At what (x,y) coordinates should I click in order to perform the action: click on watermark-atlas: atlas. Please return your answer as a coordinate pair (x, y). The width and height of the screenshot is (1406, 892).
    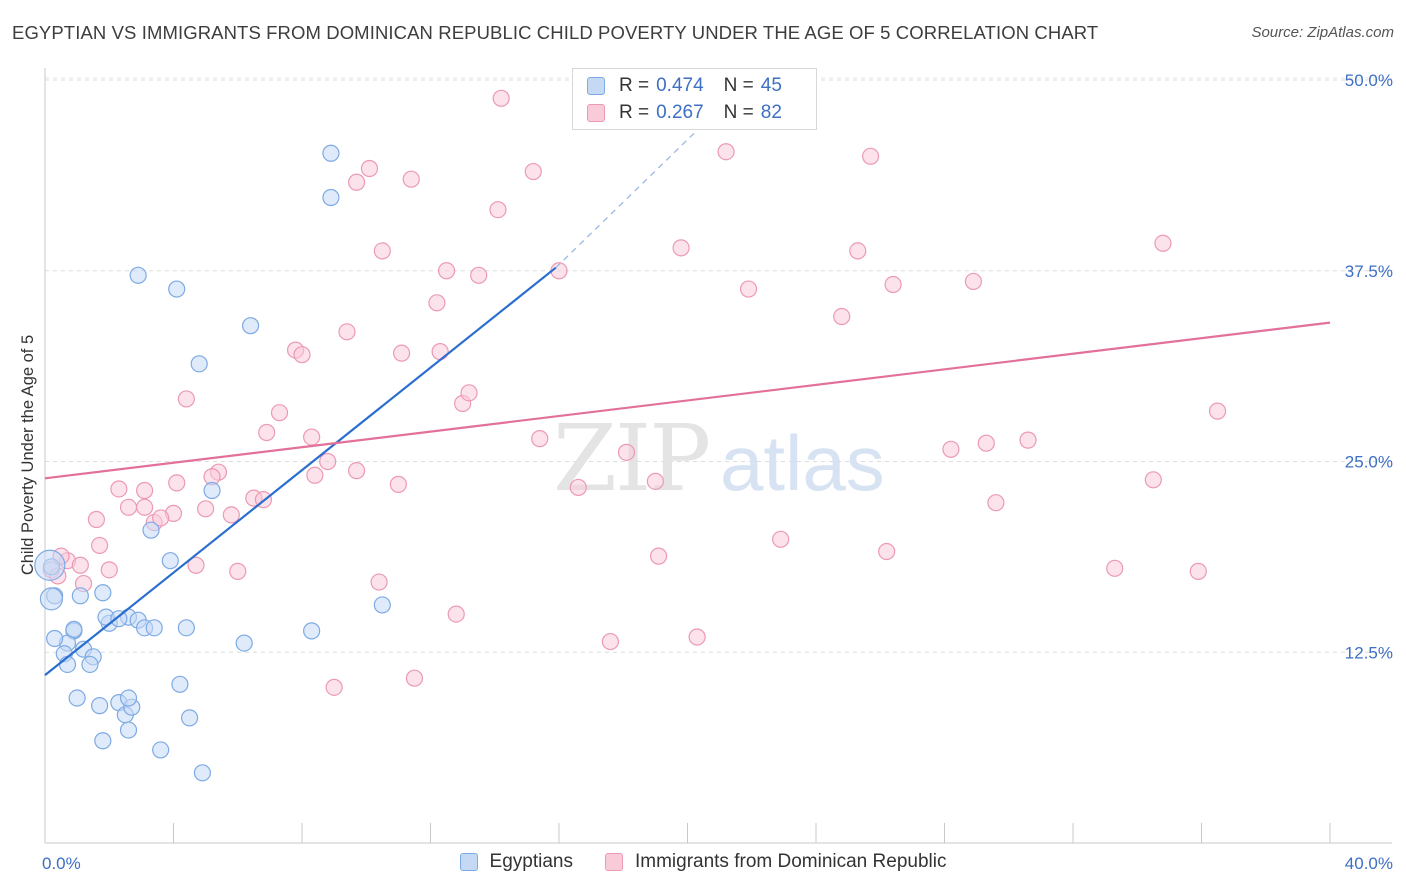
    Looking at the image, I should click on (802, 463).